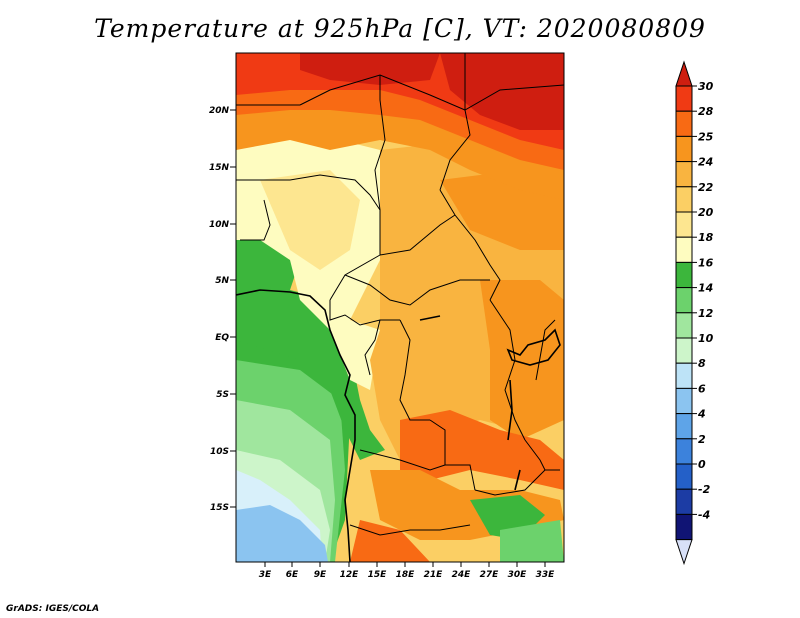 The height and width of the screenshot is (618, 800). I want to click on lon-tick-label: 33E, so click(546, 575).